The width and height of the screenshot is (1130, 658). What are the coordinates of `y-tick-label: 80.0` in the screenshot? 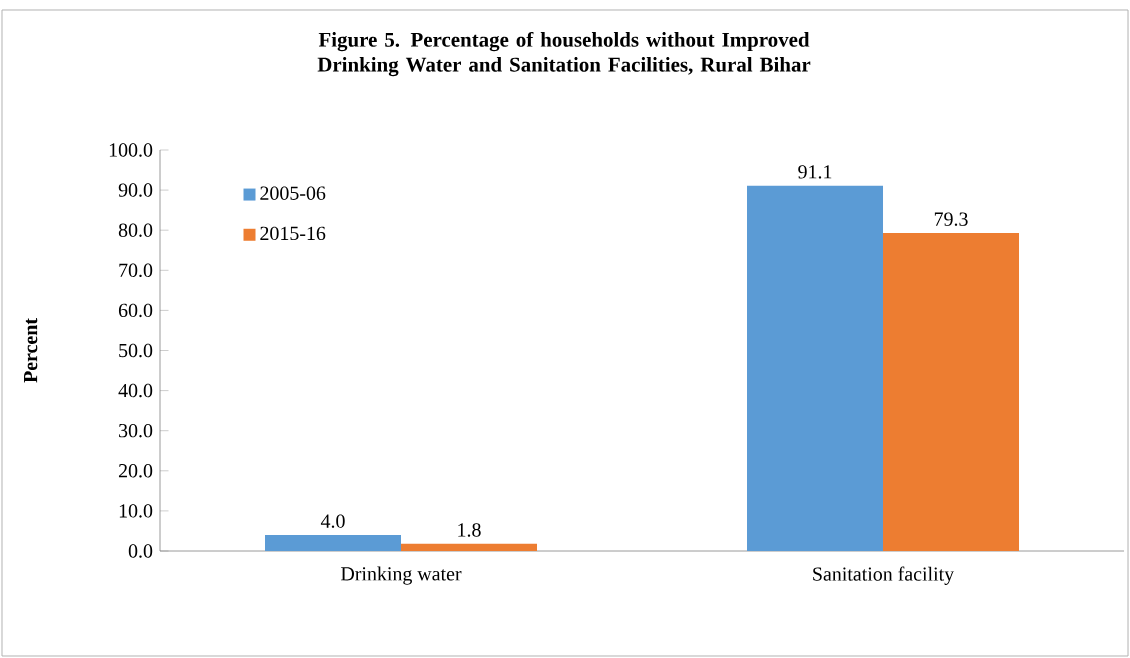 It's located at (135, 230).